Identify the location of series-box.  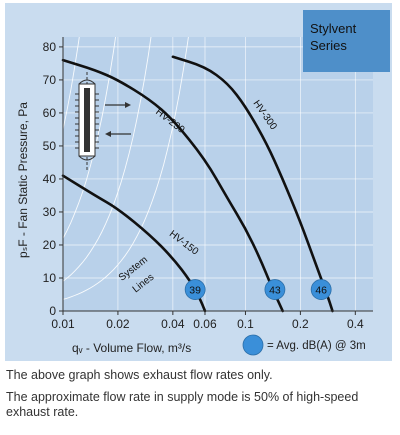
(346, 41).